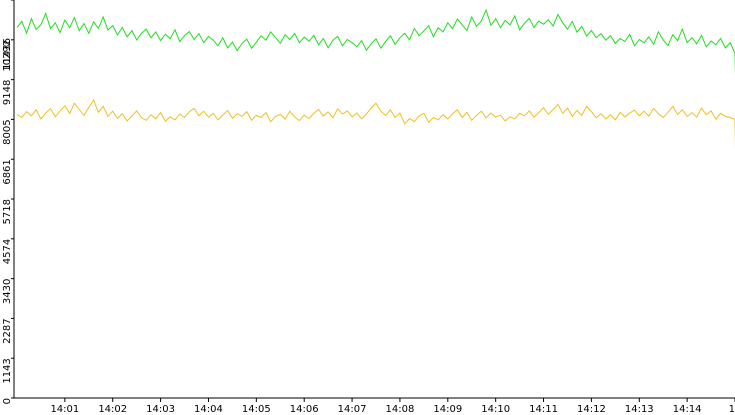  Describe the element at coordinates (7, 291) in the screenshot. I see `y-tick-label: 3430` at that location.